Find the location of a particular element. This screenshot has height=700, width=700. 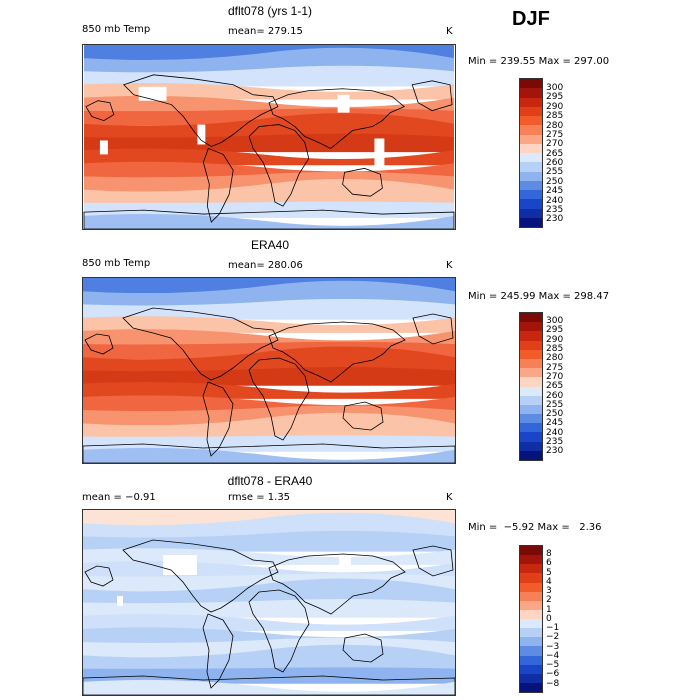

panel3-difference-map is located at coordinates (269, 602).